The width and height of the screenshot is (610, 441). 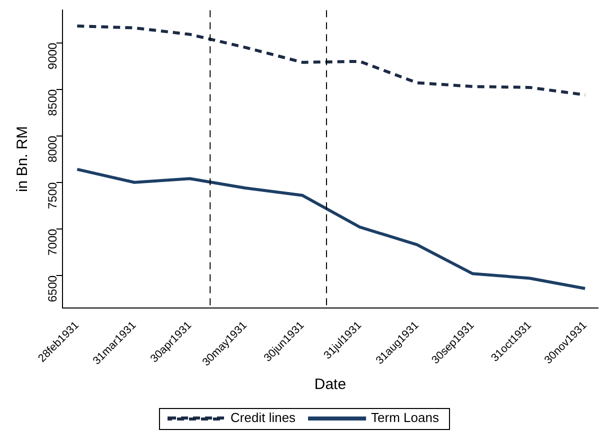 What do you see at coordinates (53, 288) in the screenshot?
I see `y-tick-label: 6500` at bounding box center [53, 288].